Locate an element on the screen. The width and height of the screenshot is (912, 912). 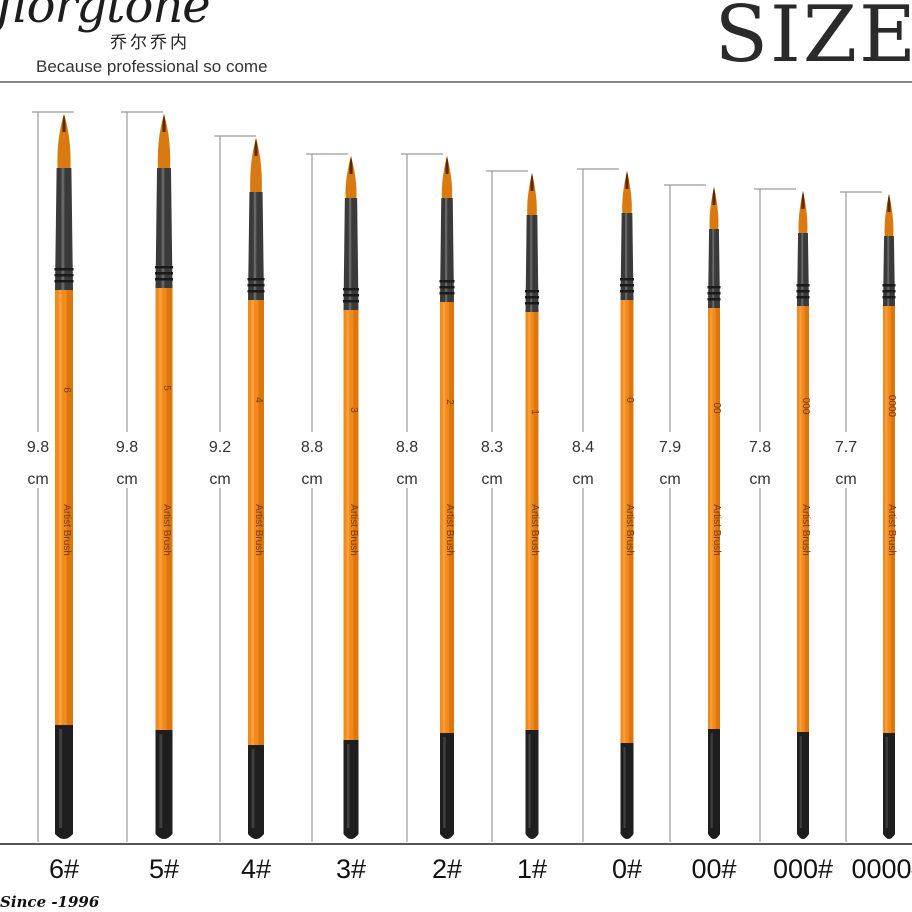
handle-number: 6 is located at coordinates (66, 390).